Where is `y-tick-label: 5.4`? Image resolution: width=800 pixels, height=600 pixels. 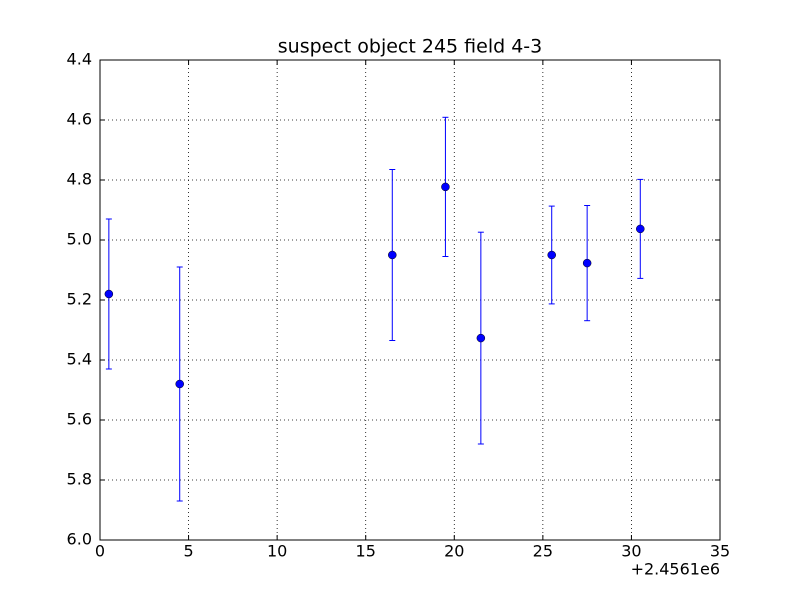 y-tick-label: 5.4 is located at coordinates (79, 359).